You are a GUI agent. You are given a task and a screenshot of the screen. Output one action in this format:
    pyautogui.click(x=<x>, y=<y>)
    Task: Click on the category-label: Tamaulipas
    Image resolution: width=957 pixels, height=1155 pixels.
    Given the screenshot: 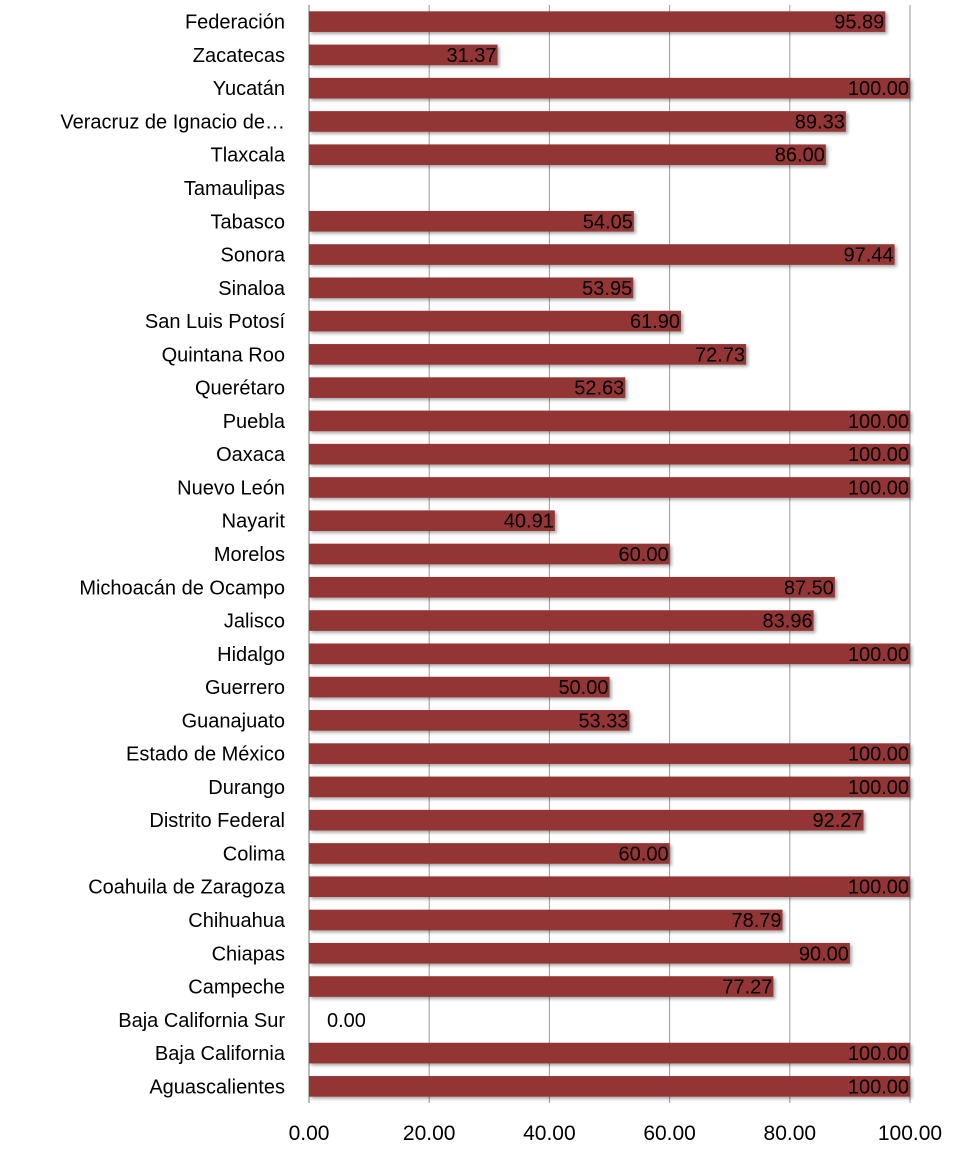 What is the action you would take?
    pyautogui.click(x=234, y=189)
    